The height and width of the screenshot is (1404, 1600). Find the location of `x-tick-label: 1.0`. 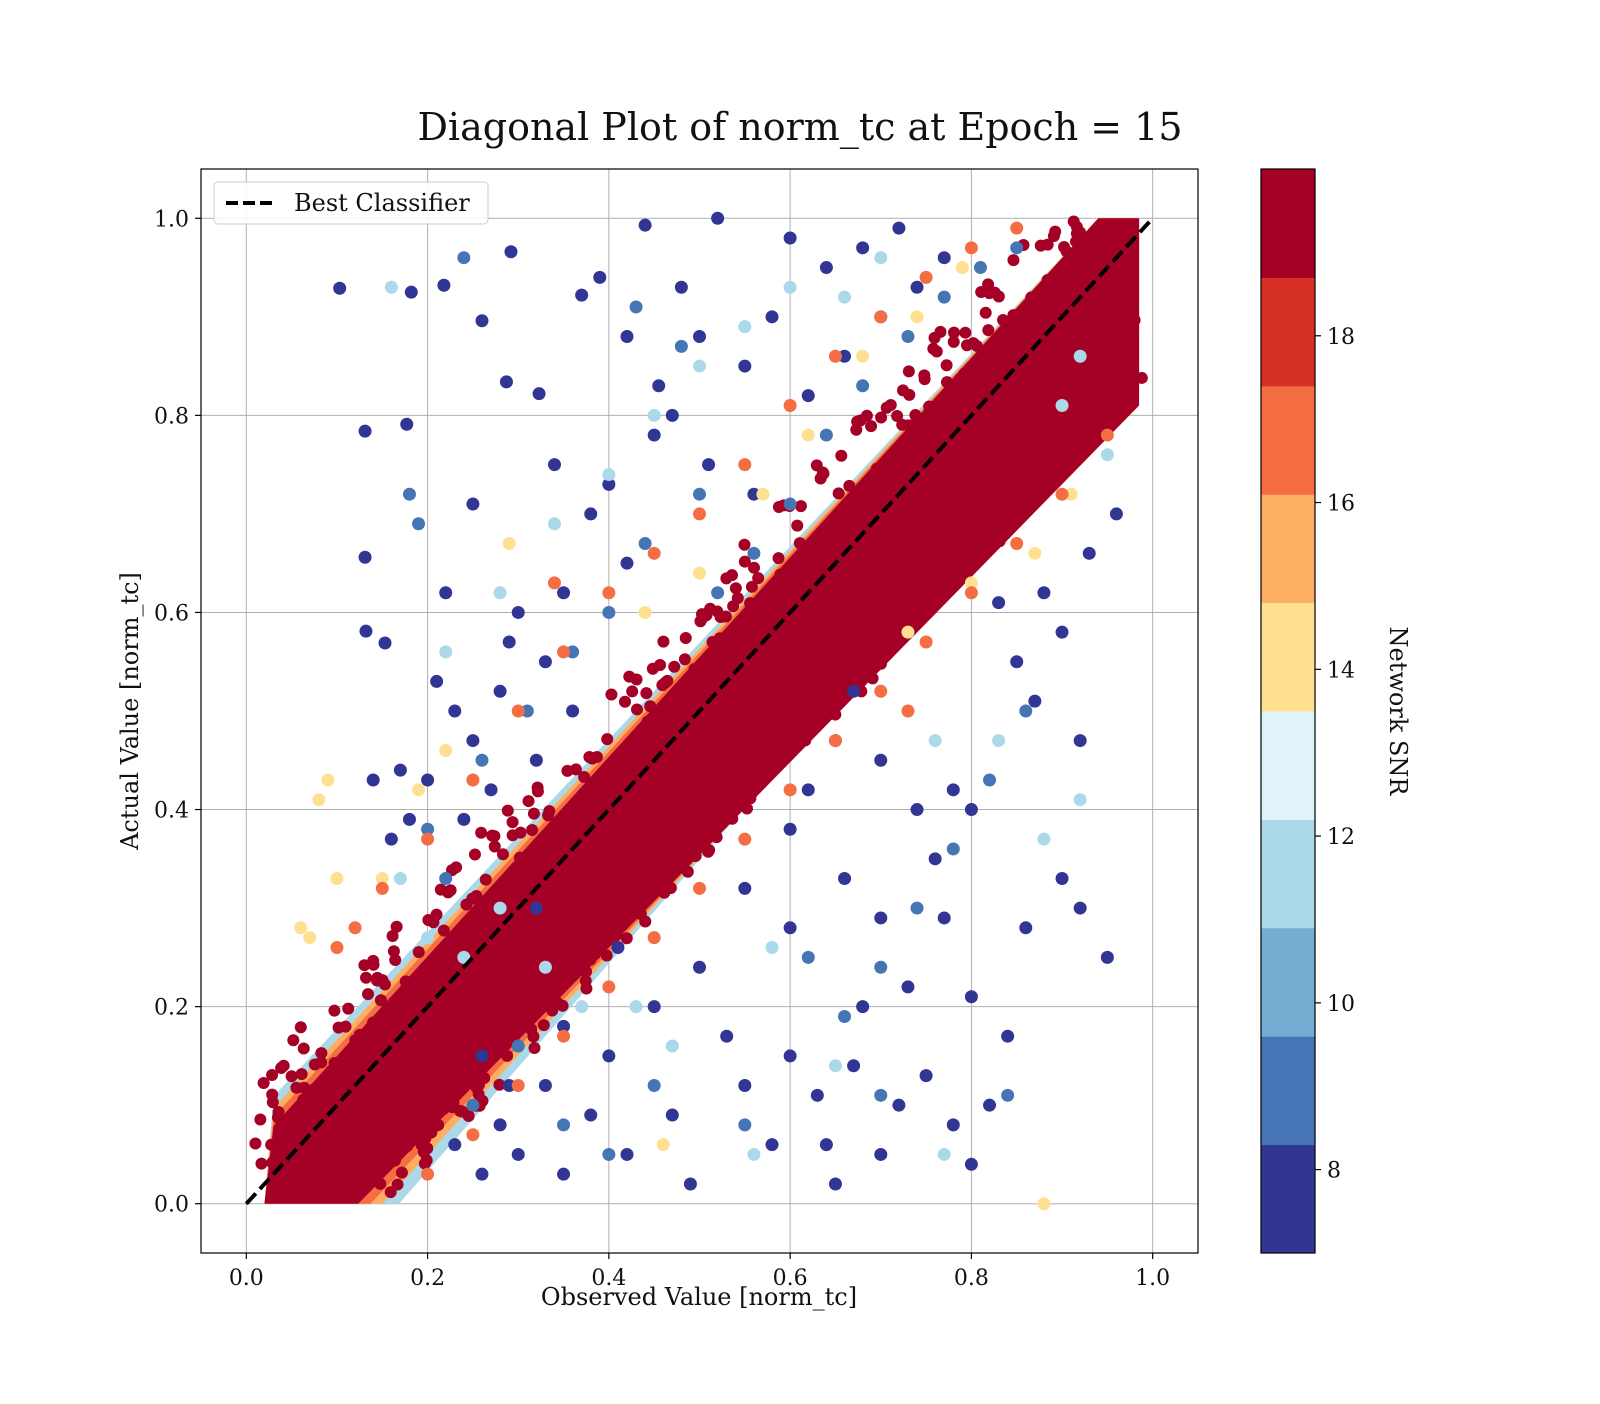

x-tick-label: 1.0 is located at coordinates (1152, 1278).